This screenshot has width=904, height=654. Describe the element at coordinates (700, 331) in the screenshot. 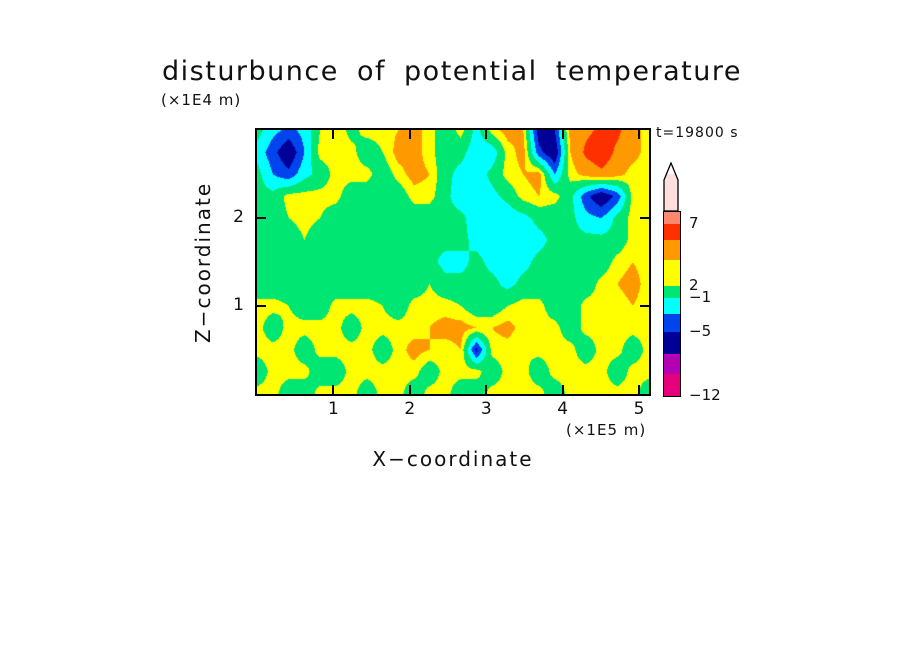

I see `colorbar-tick-label: −5` at that location.